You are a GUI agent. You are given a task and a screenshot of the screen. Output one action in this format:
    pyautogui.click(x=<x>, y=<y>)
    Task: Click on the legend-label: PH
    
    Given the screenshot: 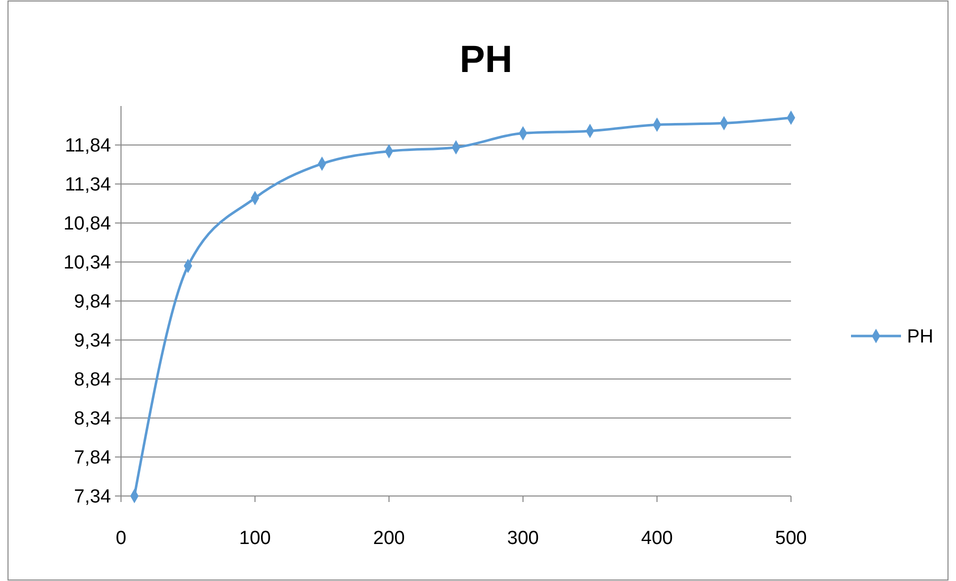 What is the action you would take?
    pyautogui.click(x=920, y=337)
    